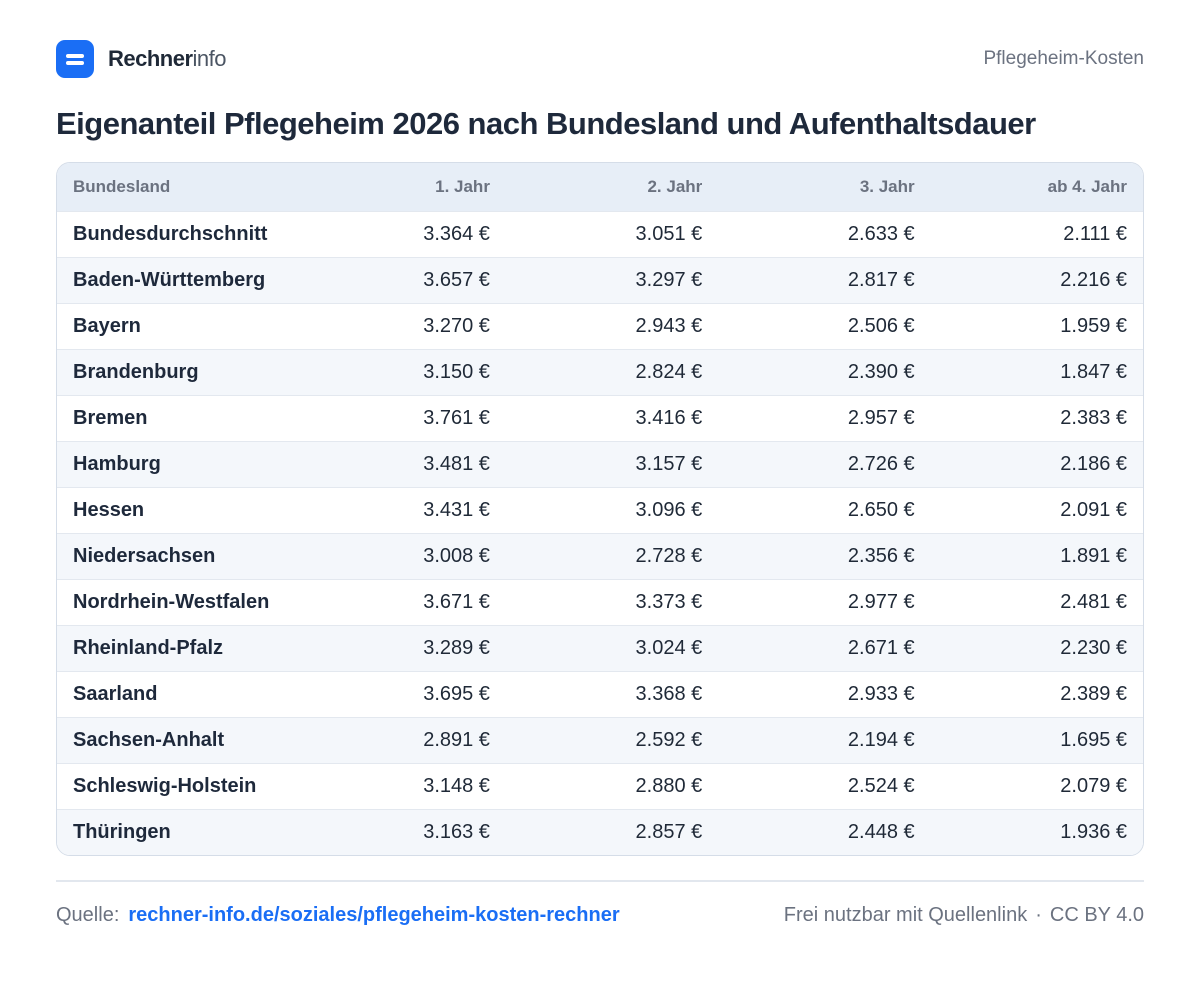 The image size is (1200, 1000). What do you see at coordinates (456, 417) in the screenshot?
I see `cost-cell-year-1: 3.761 €` at bounding box center [456, 417].